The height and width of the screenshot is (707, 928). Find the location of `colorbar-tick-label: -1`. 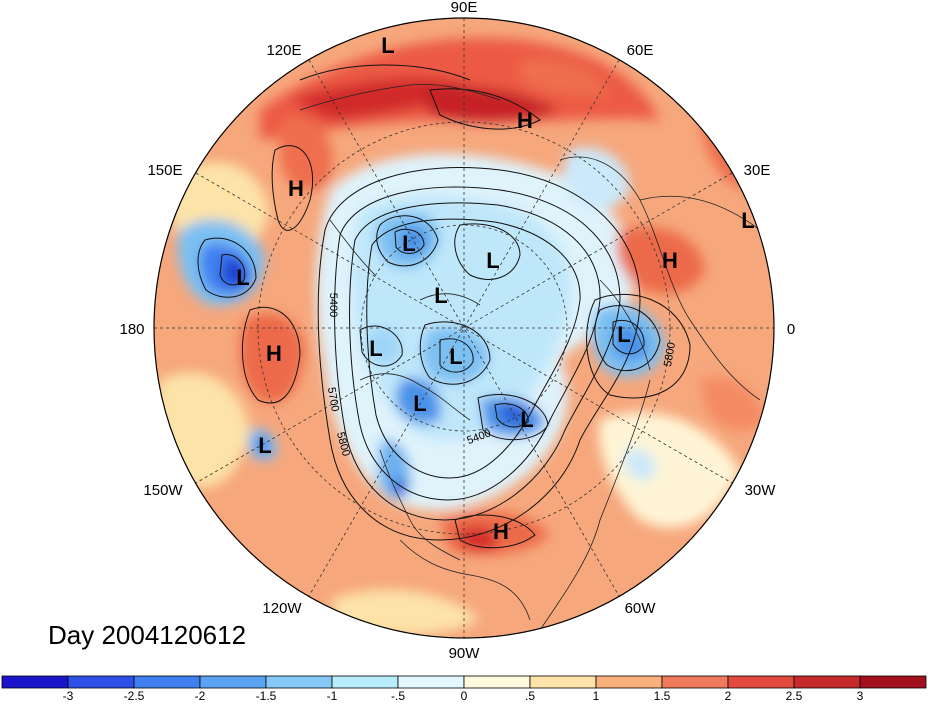

colorbar-tick-label: -1 is located at coordinates (332, 695).